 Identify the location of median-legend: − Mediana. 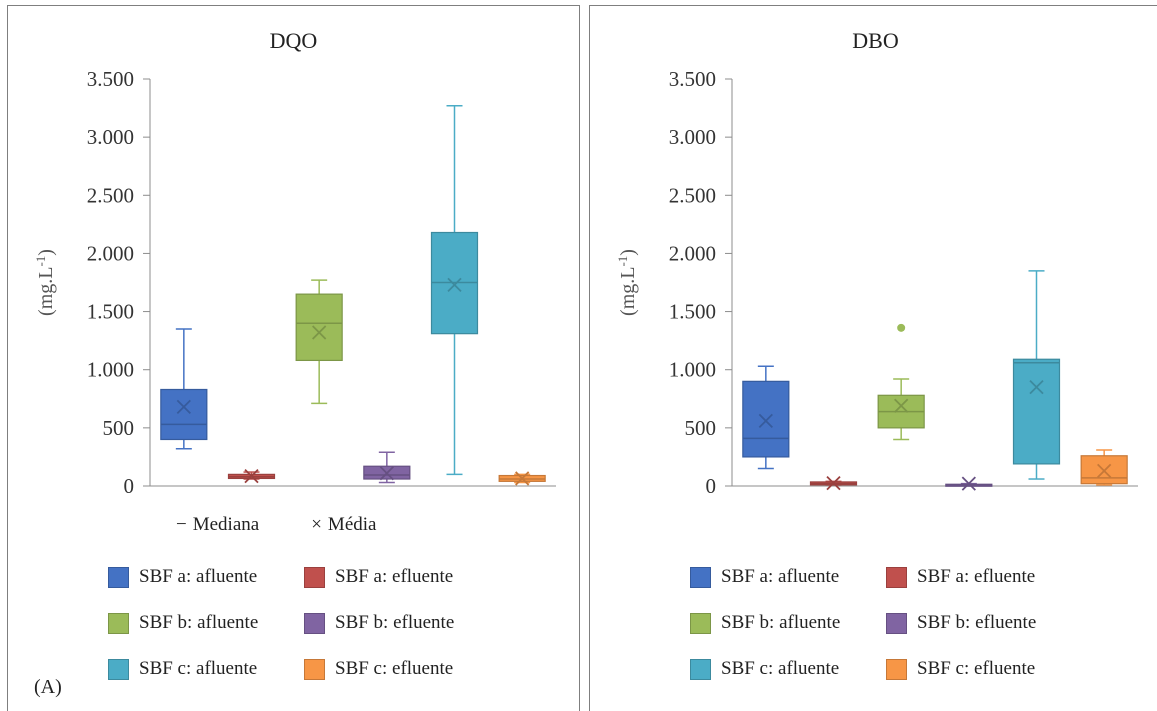
(217, 525).